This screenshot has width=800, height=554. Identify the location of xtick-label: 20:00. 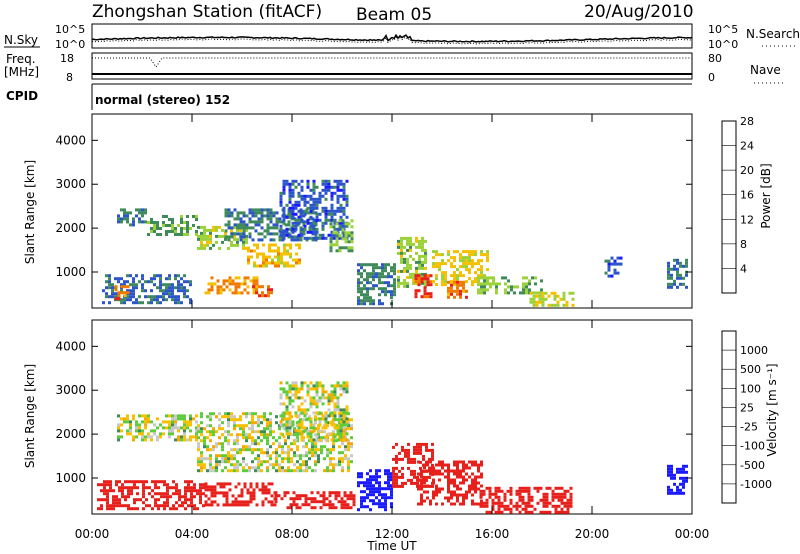
(592, 534).